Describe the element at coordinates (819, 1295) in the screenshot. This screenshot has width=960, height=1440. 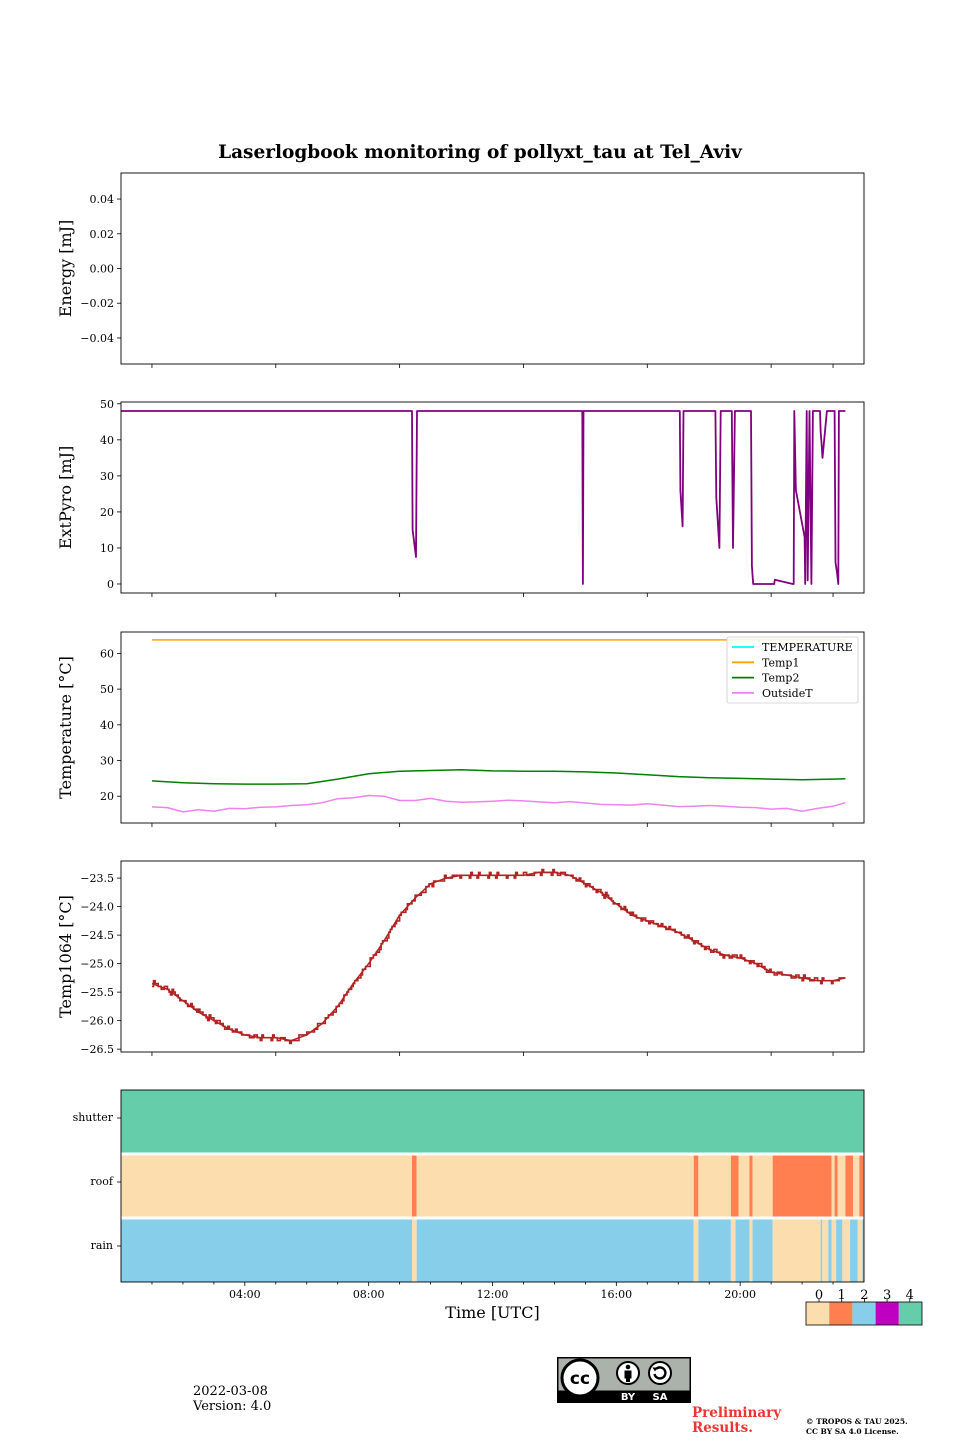
I see `colorbar-tick-label: 0` at that location.